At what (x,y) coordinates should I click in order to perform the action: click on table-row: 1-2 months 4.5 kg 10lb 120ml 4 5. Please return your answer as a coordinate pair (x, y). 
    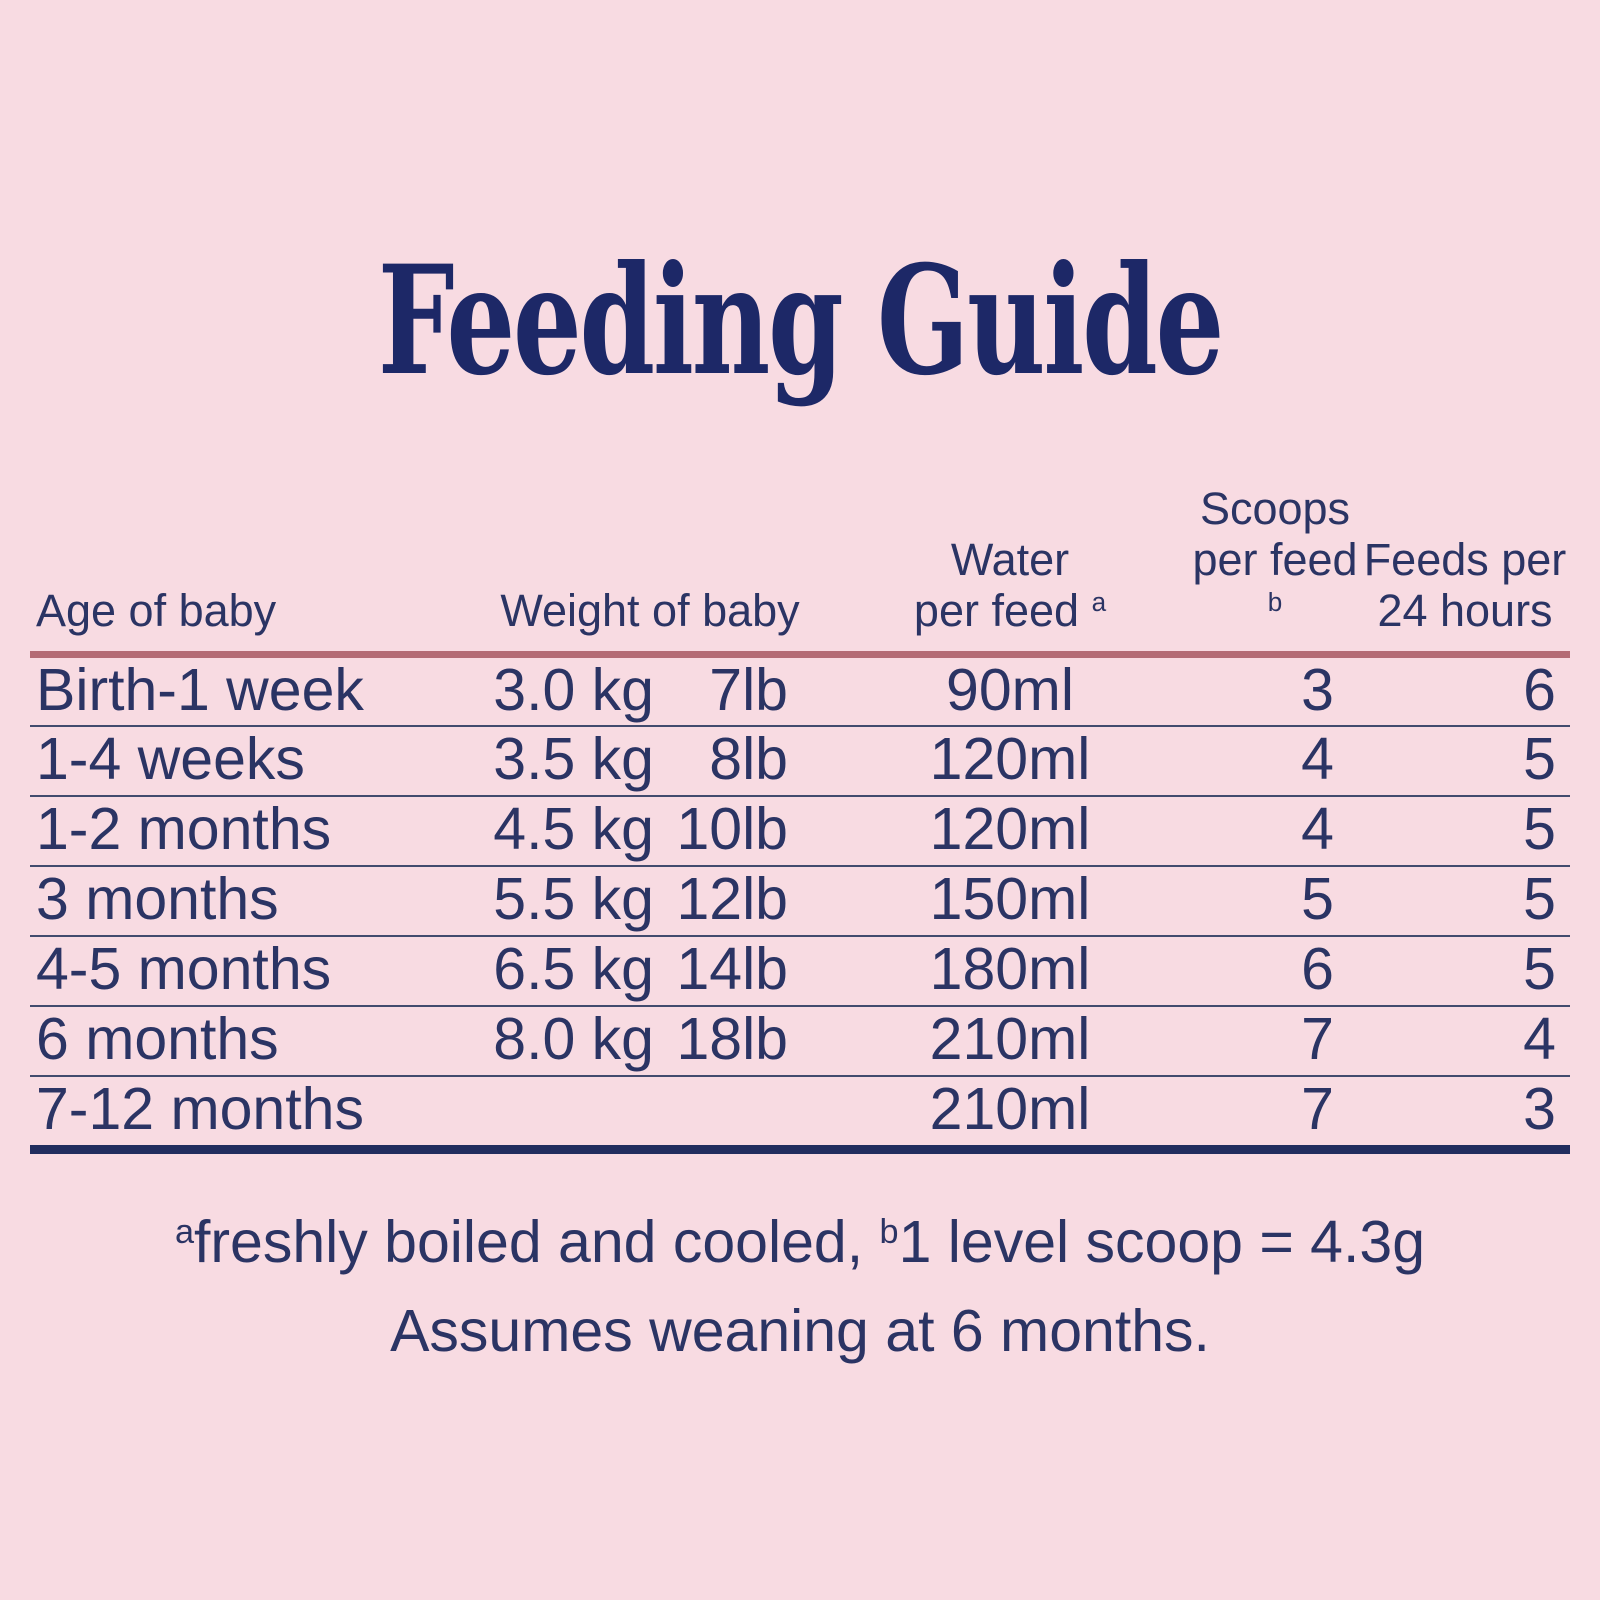
    Looking at the image, I should click on (799, 832).